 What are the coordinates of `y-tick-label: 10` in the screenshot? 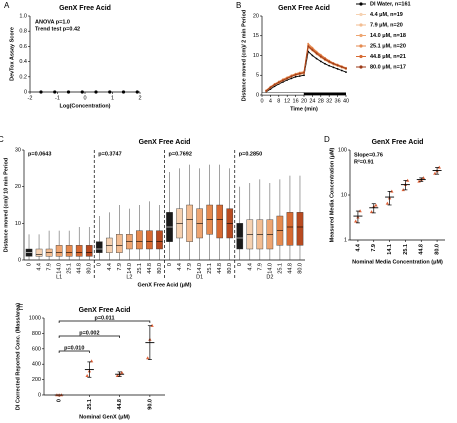 It's located at (256, 56).